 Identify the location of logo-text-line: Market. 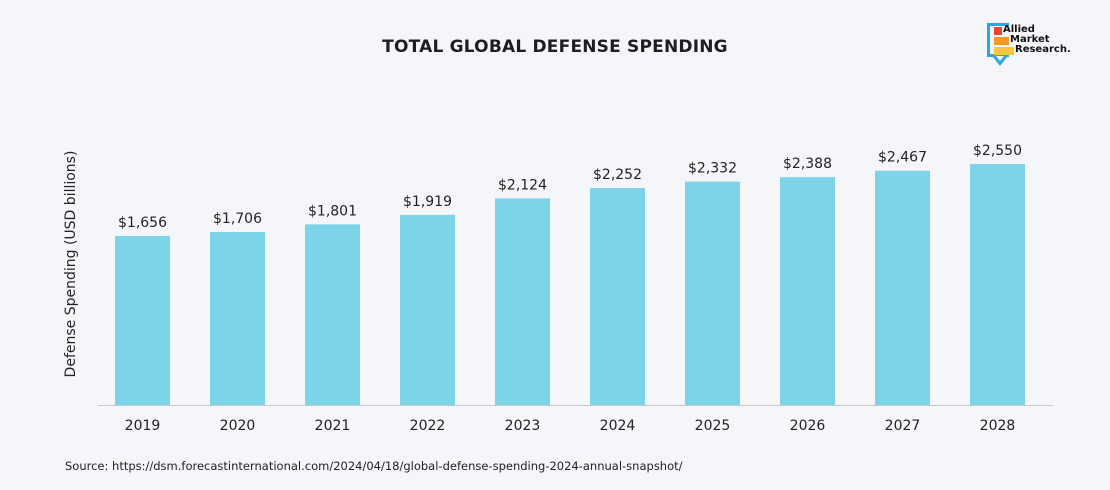
(1030, 39).